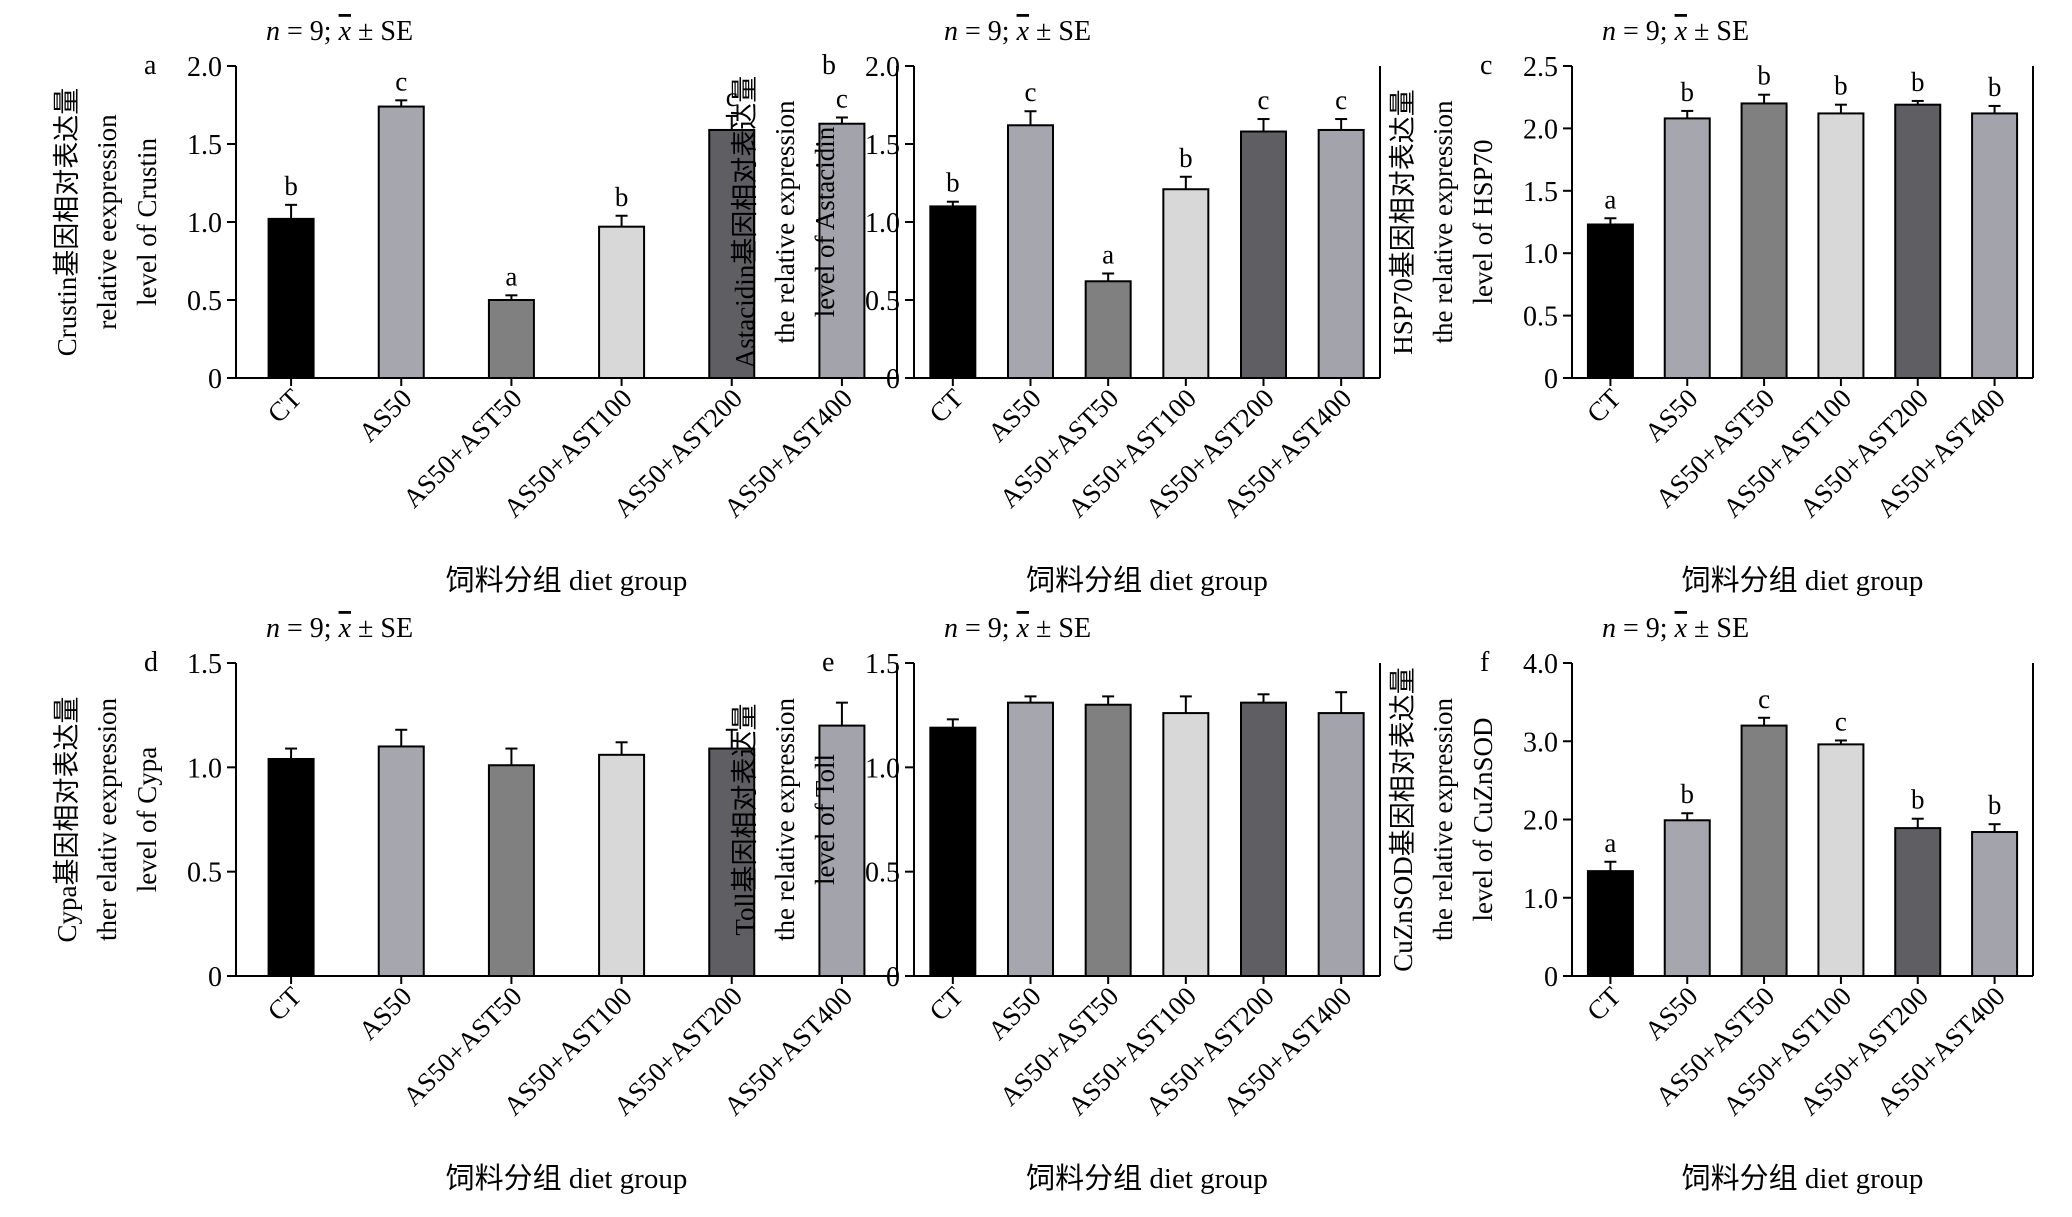 The height and width of the screenshot is (1217, 2072). What do you see at coordinates (1483, 820) in the screenshot?
I see `y-axis-title-line: level of CuZnSOD` at bounding box center [1483, 820].